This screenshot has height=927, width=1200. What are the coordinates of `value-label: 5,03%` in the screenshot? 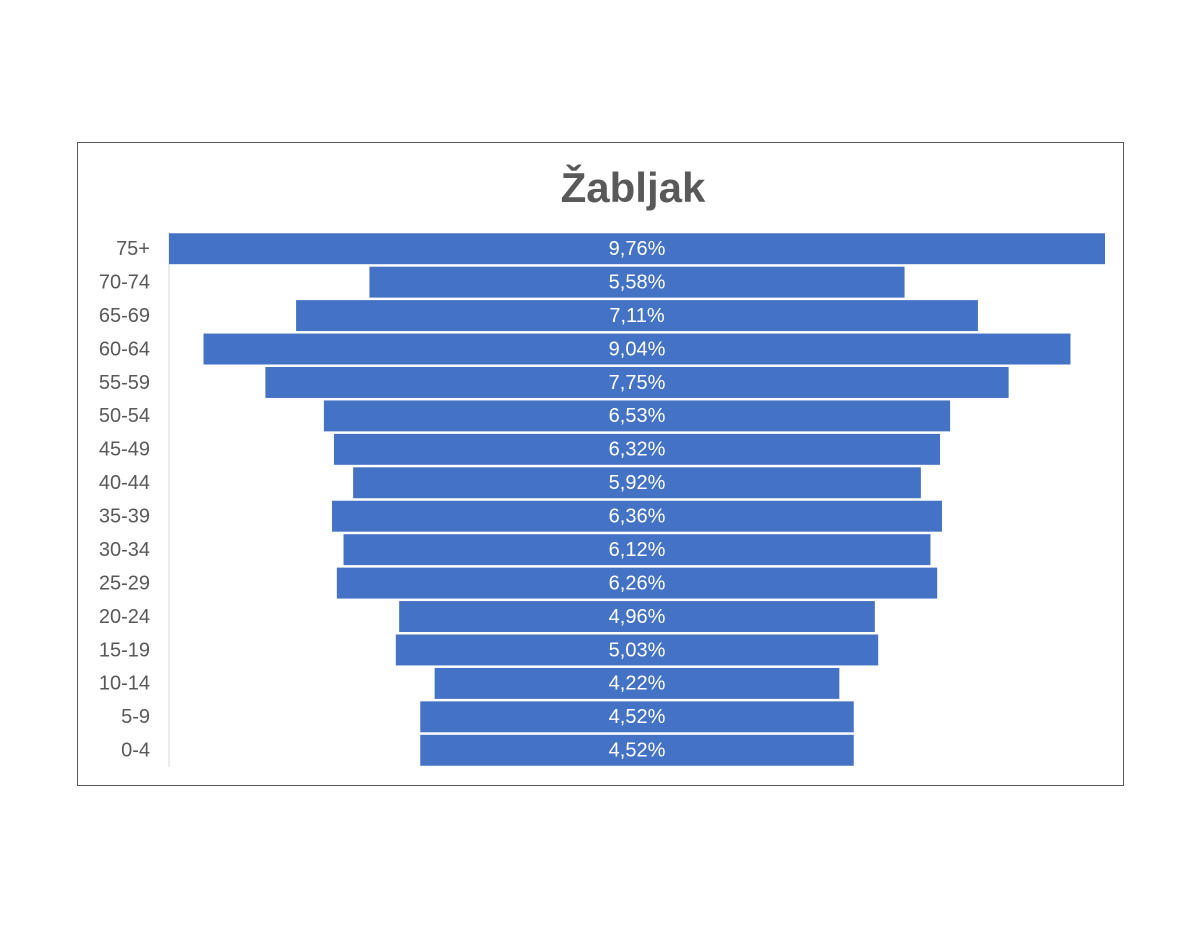 It's located at (637, 650).